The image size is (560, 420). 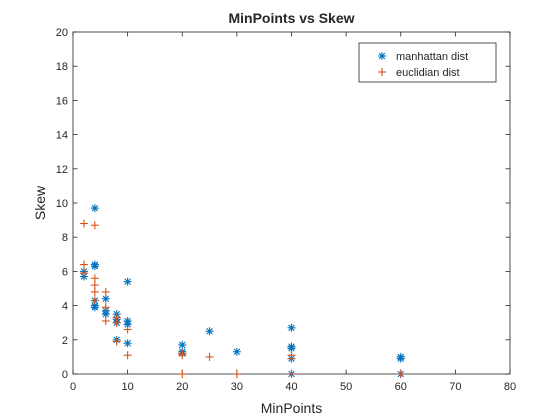 I want to click on y-tick-label: 20, so click(x=62, y=33).